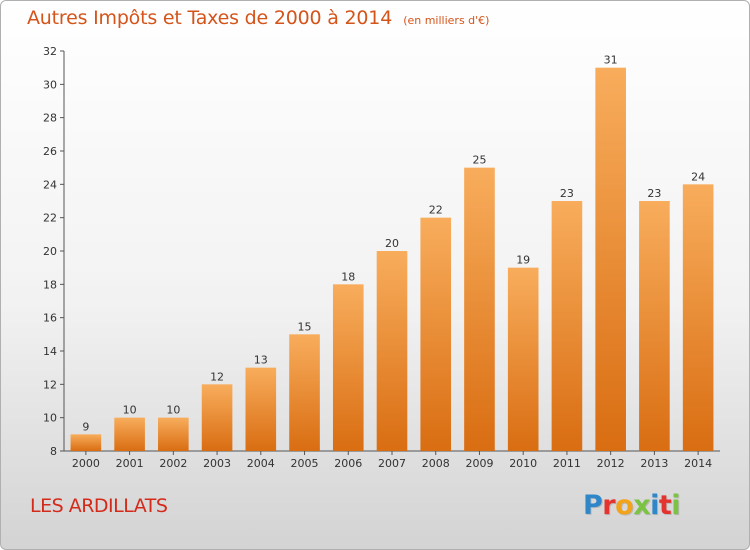 This screenshot has width=750, height=550. What do you see at coordinates (698, 463) in the screenshot?
I see `x-tick-label: 2014` at bounding box center [698, 463].